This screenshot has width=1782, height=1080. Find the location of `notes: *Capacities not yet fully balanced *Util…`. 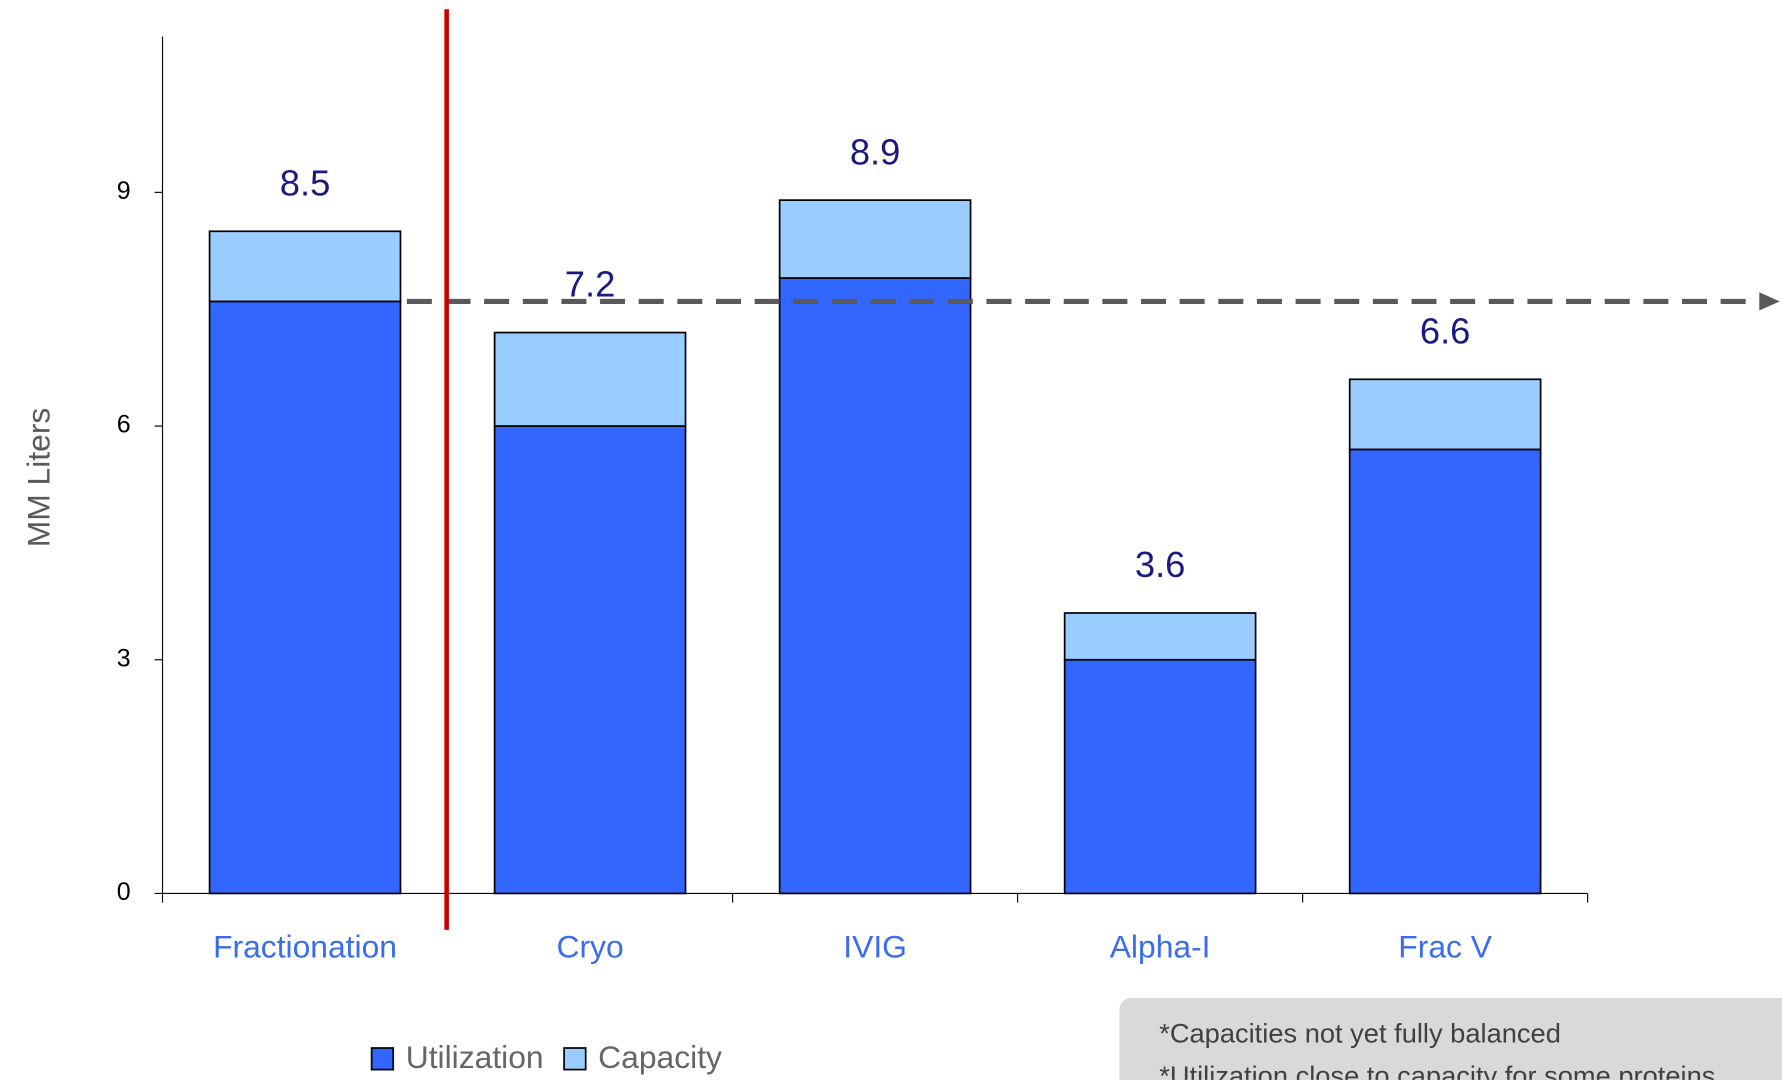

notes: *Capacities not yet fully balanced *Util… is located at coordinates (1437, 1049).